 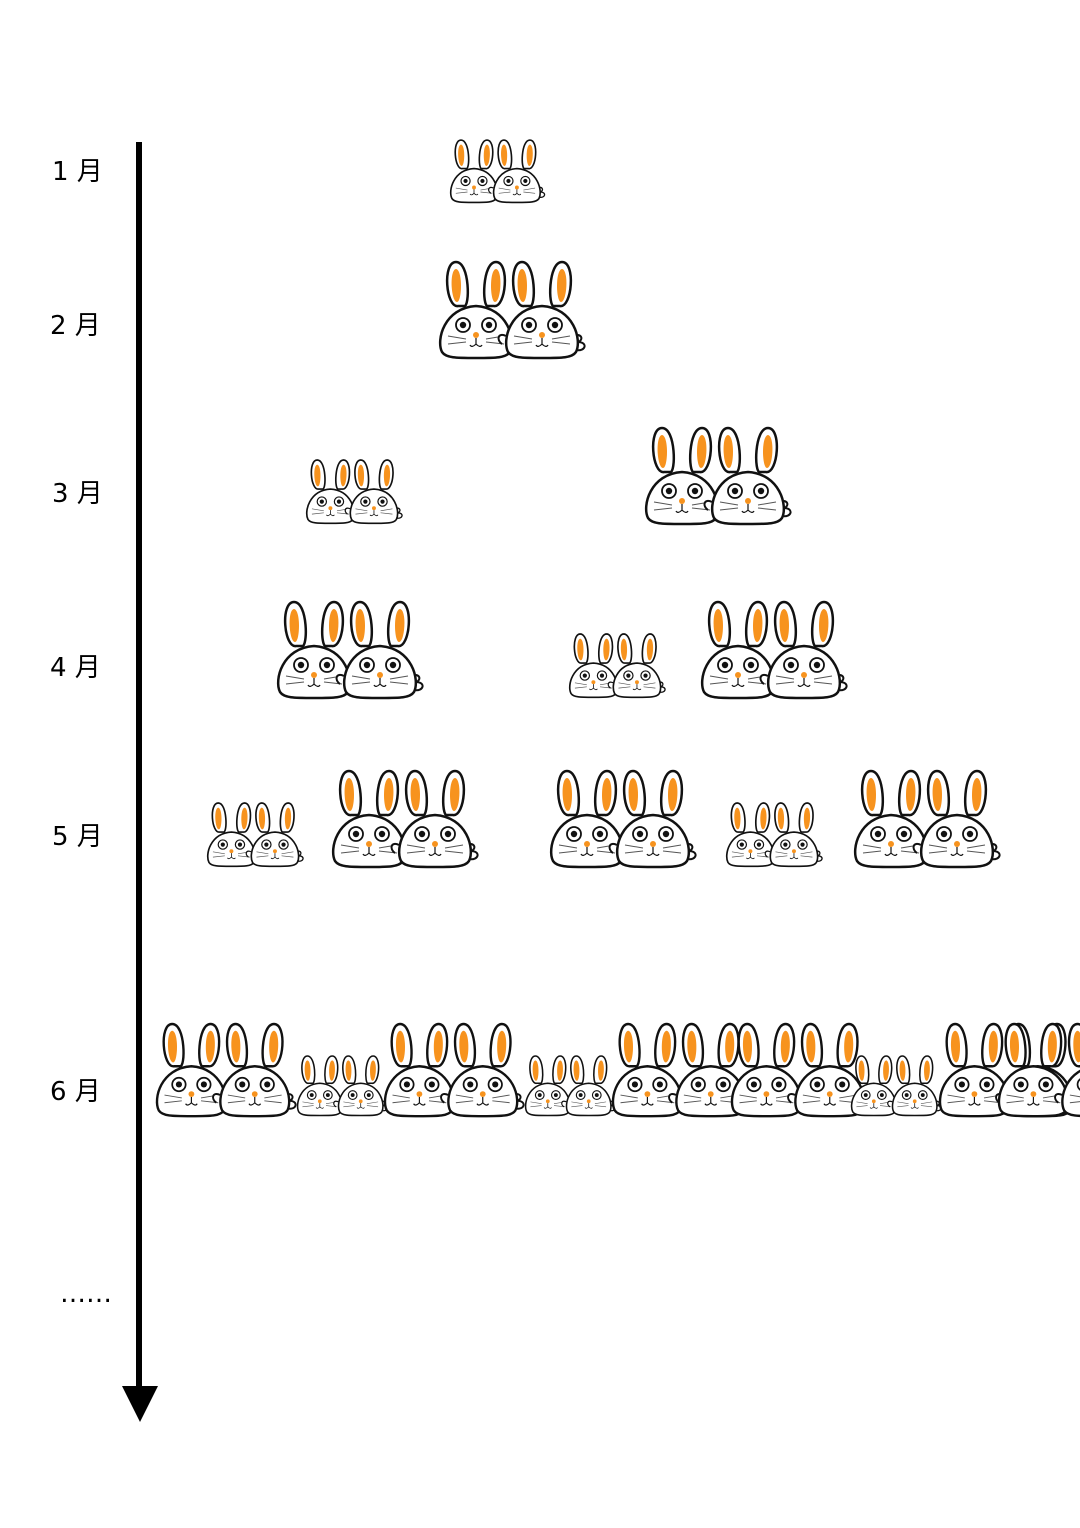 I want to click on month-label-3: 3 月, so click(x=77, y=494).